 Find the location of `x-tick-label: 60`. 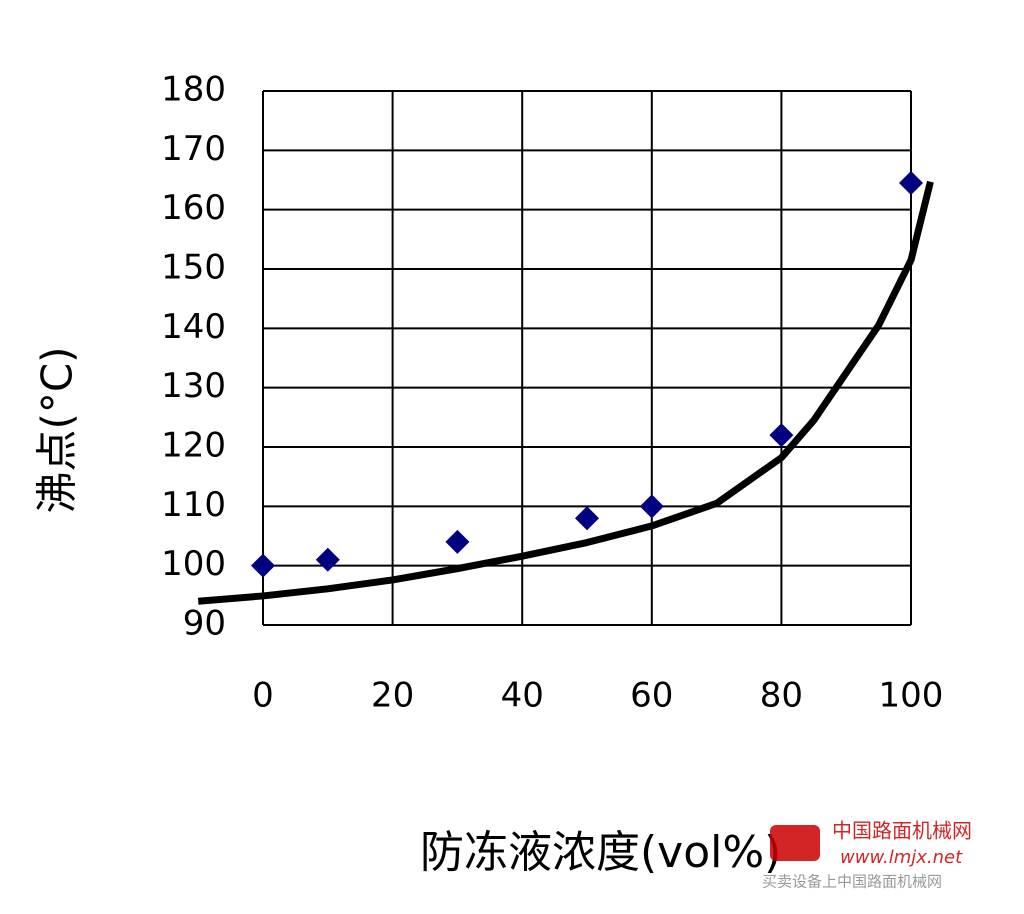

x-tick-label: 60 is located at coordinates (651, 696).